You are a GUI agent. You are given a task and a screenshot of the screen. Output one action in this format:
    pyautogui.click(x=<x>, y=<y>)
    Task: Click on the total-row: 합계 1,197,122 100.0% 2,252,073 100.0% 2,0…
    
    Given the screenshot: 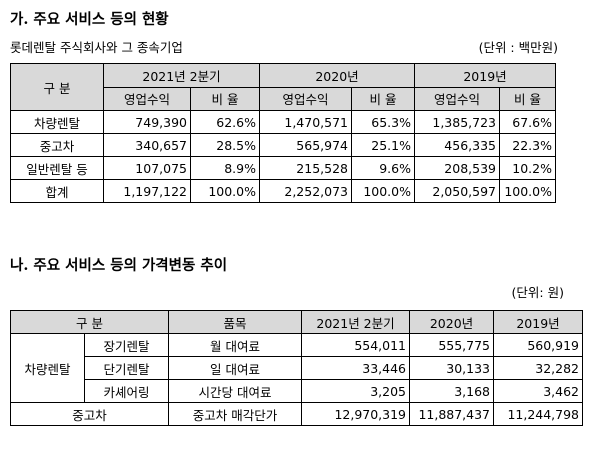 What is the action you would take?
    pyautogui.click(x=283, y=191)
    